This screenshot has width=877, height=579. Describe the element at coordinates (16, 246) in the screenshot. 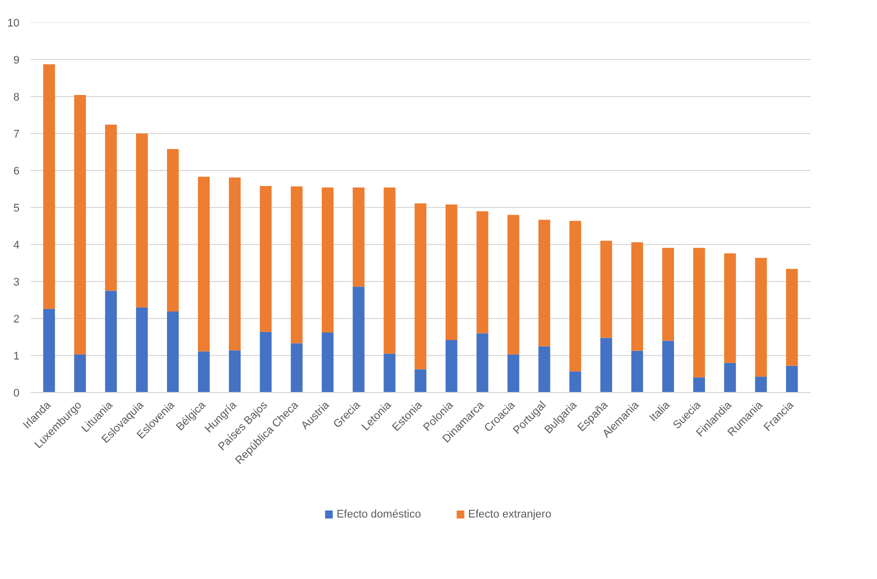

I see `y-tick-label: 4` at that location.